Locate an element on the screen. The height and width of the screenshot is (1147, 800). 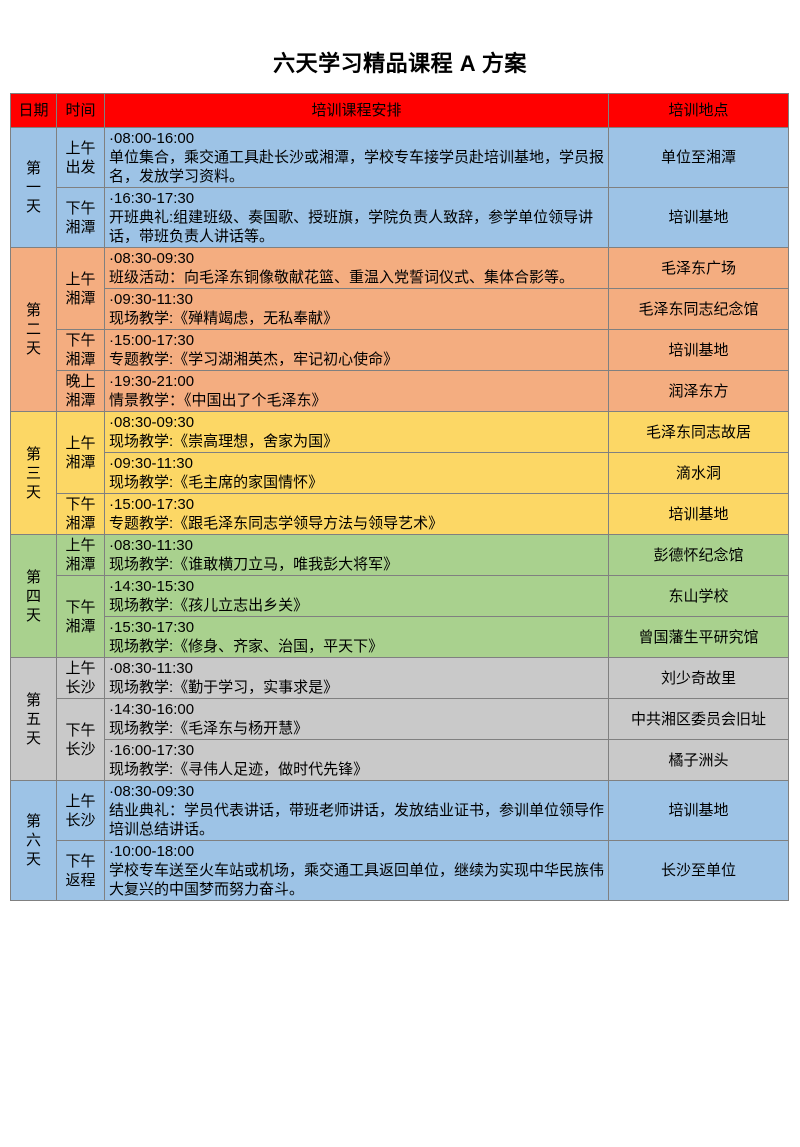
course-description: 现场教学:《殚精竭虑，无私奉献》 is located at coordinates (224, 318).